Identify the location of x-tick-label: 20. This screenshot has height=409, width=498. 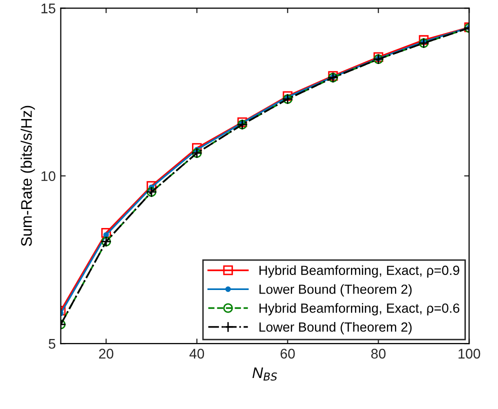
(106, 353).